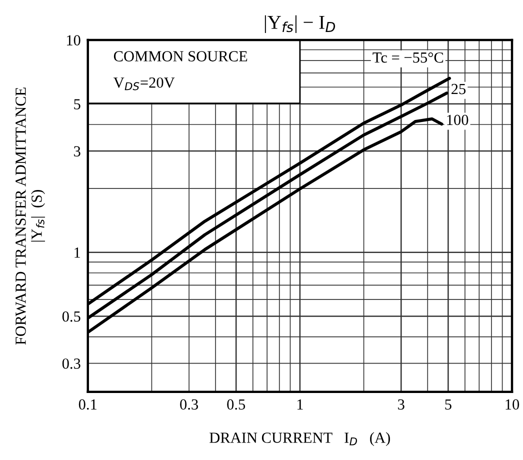  I want to click on series-label: Tc = −55°C, so click(408, 57).